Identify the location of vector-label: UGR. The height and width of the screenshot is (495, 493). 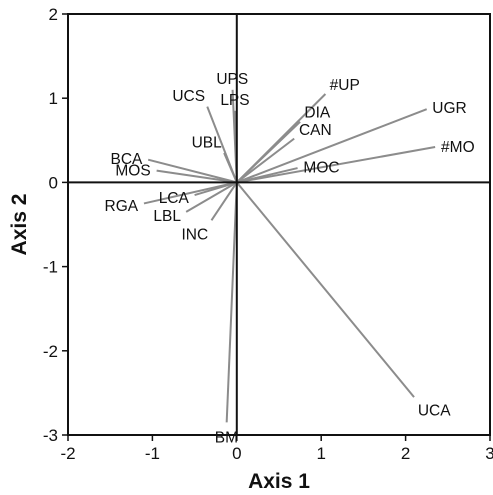
(449, 108).